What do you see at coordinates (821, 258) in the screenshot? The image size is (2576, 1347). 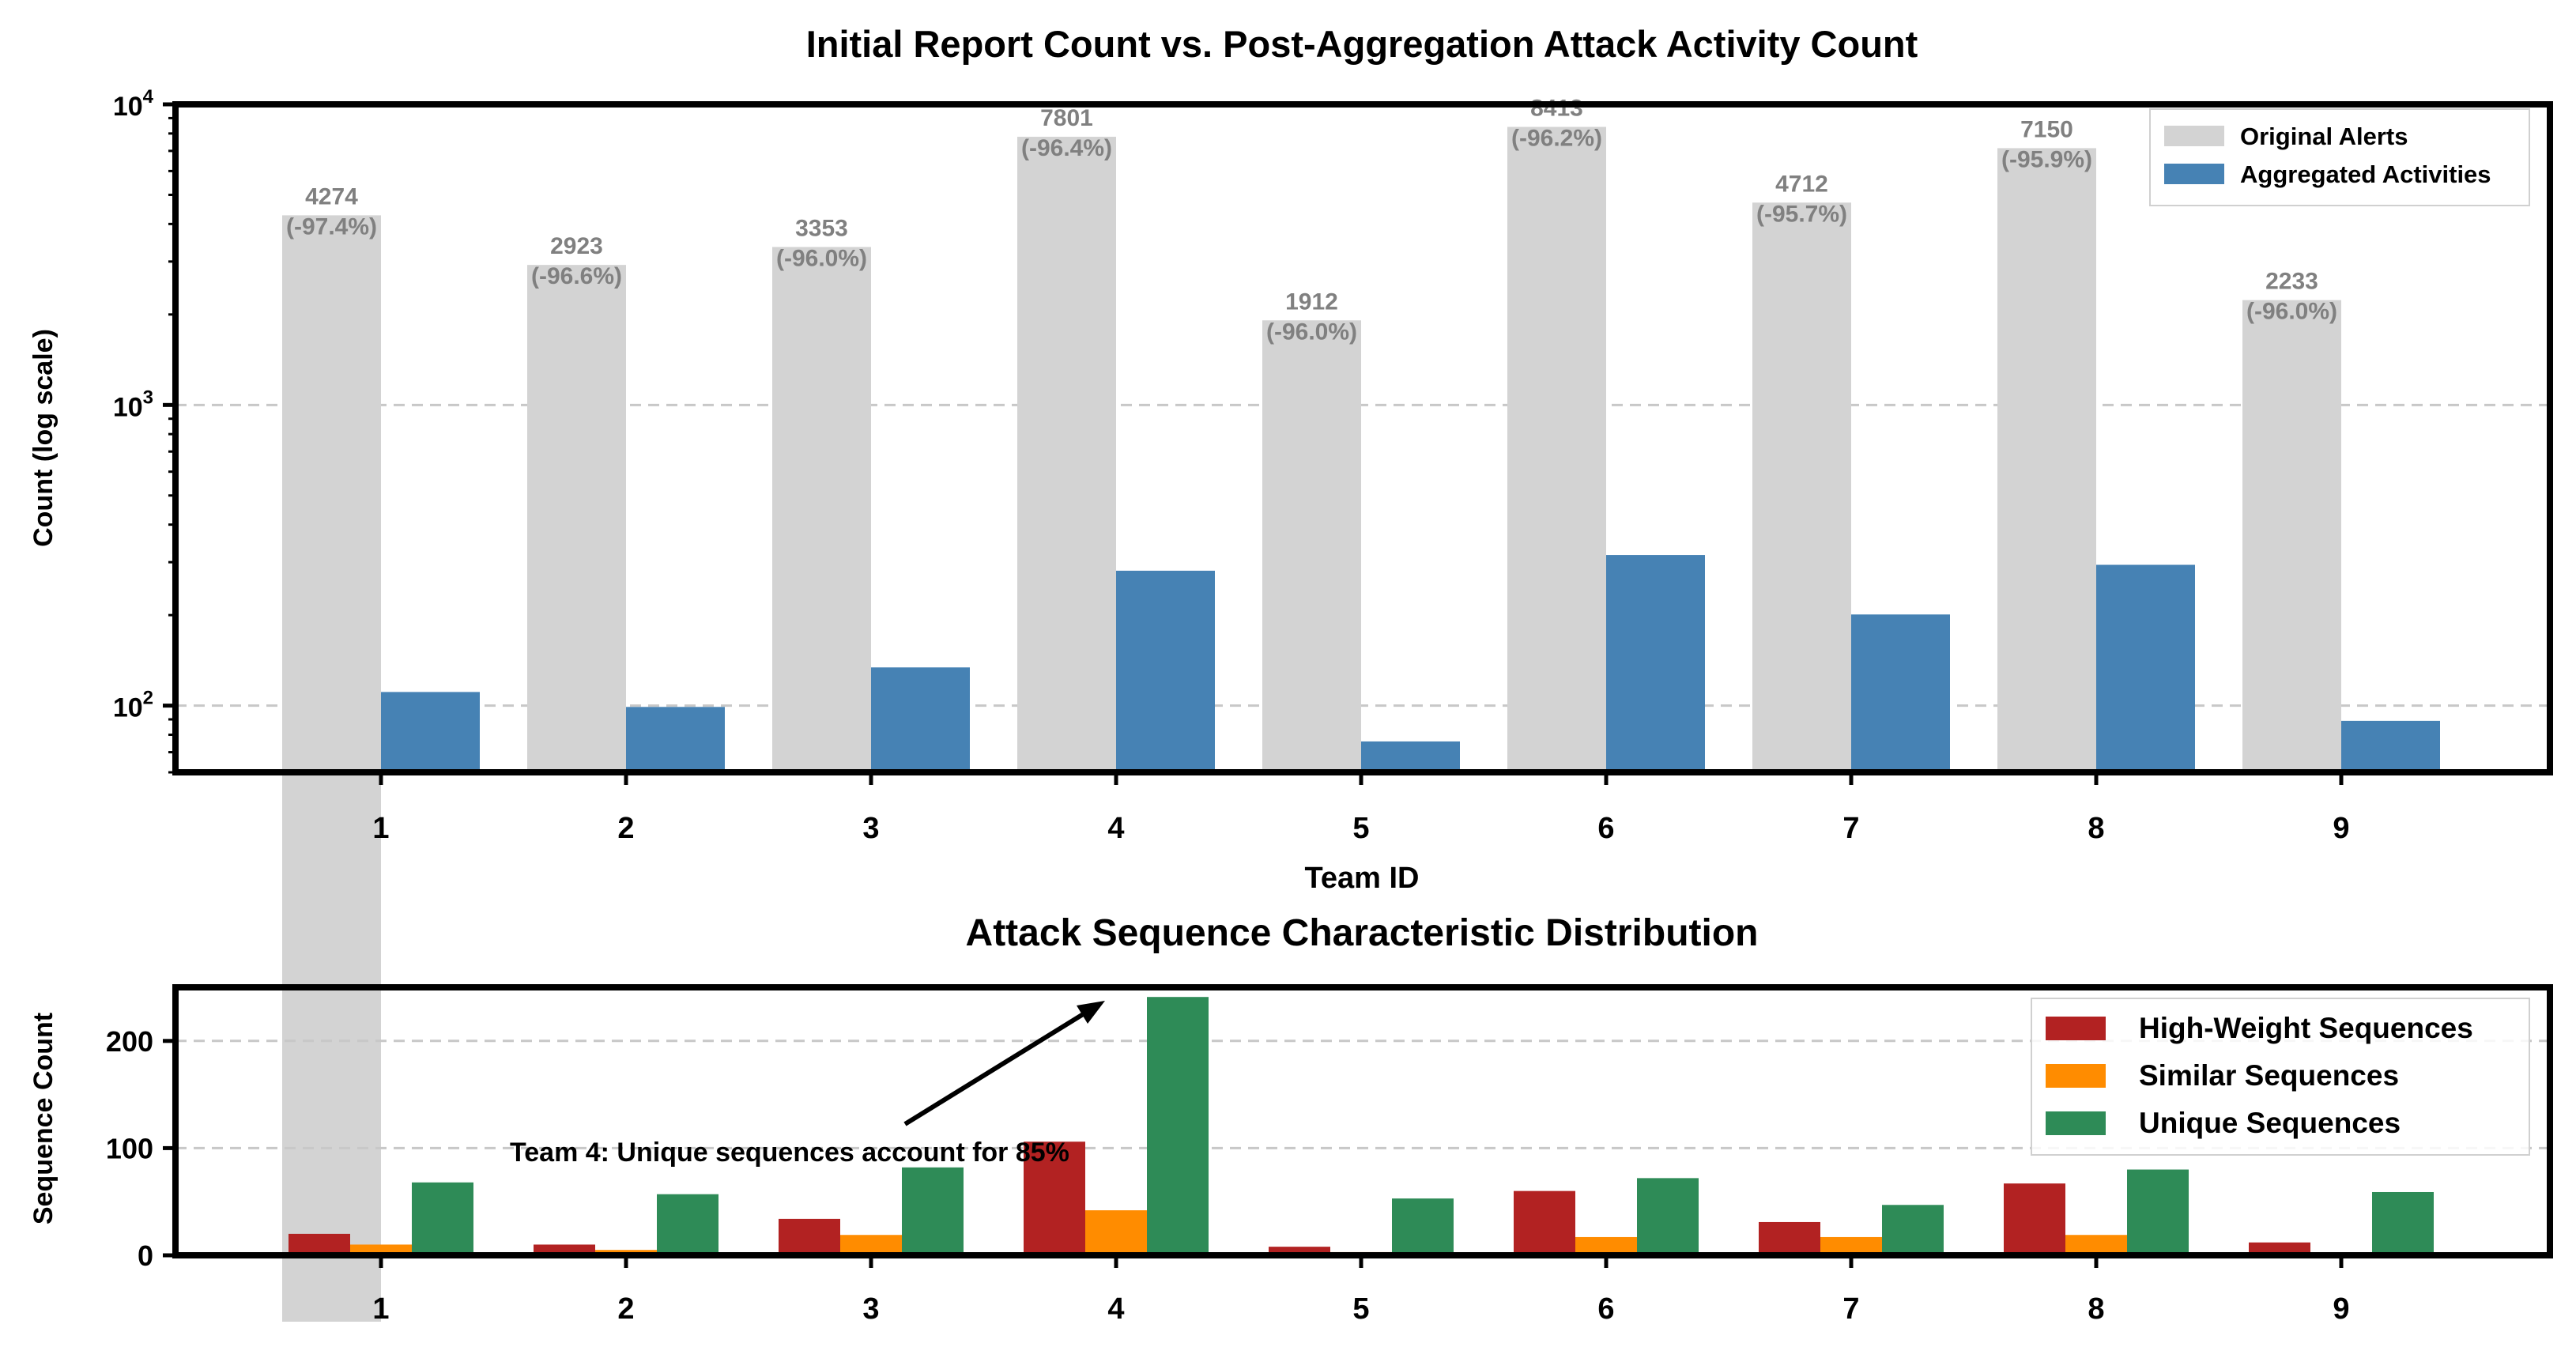 I see `original-alerts-pct-label-team-3: (-96.0%)` at bounding box center [821, 258].